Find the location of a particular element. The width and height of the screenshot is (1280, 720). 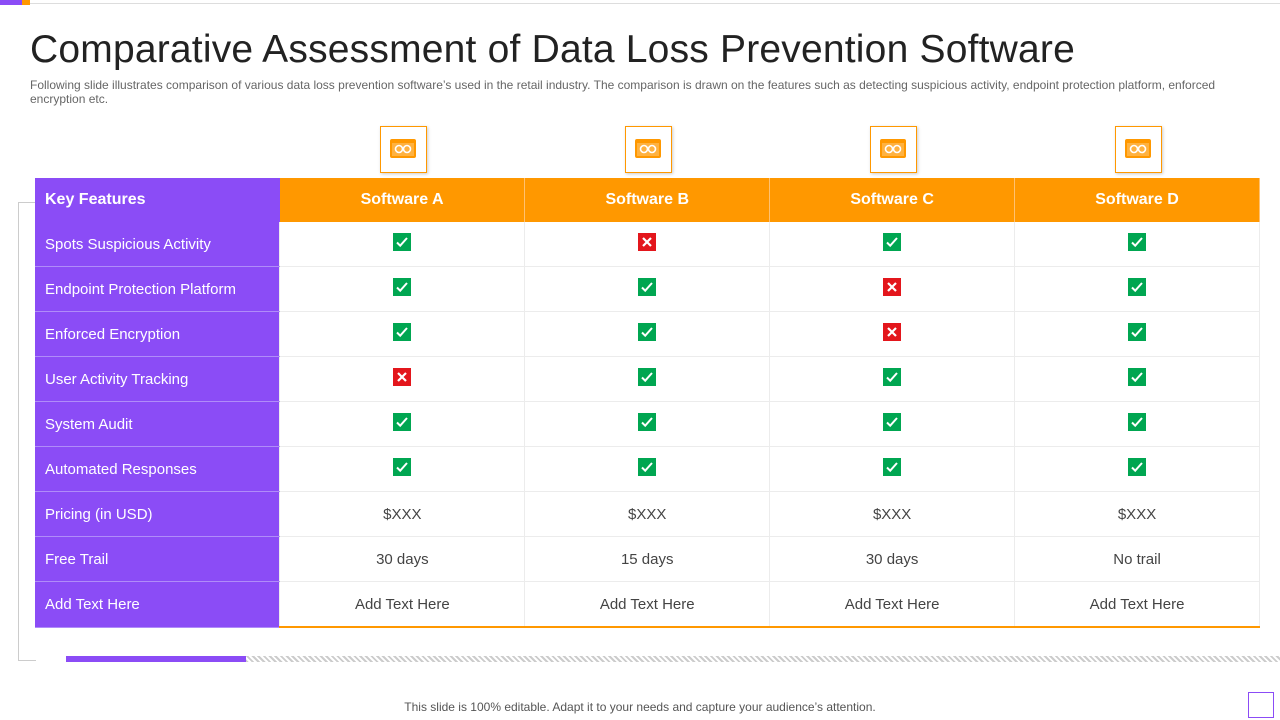

text-cell: 15 days is located at coordinates (647, 559).